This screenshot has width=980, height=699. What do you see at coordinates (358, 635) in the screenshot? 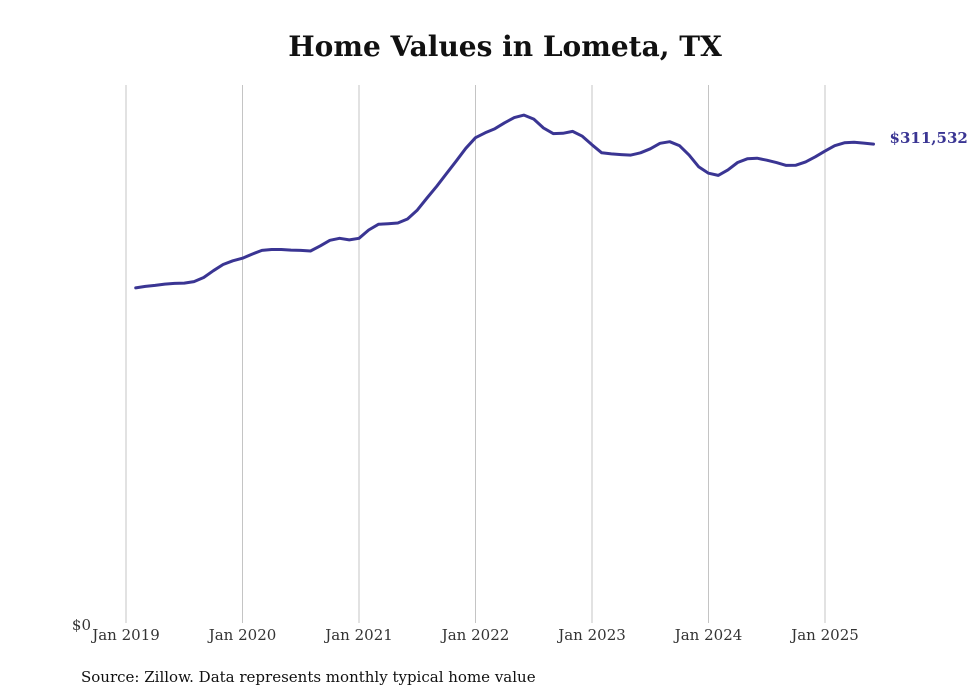
I see `x-tick-label: Jan 2021` at bounding box center [358, 635].